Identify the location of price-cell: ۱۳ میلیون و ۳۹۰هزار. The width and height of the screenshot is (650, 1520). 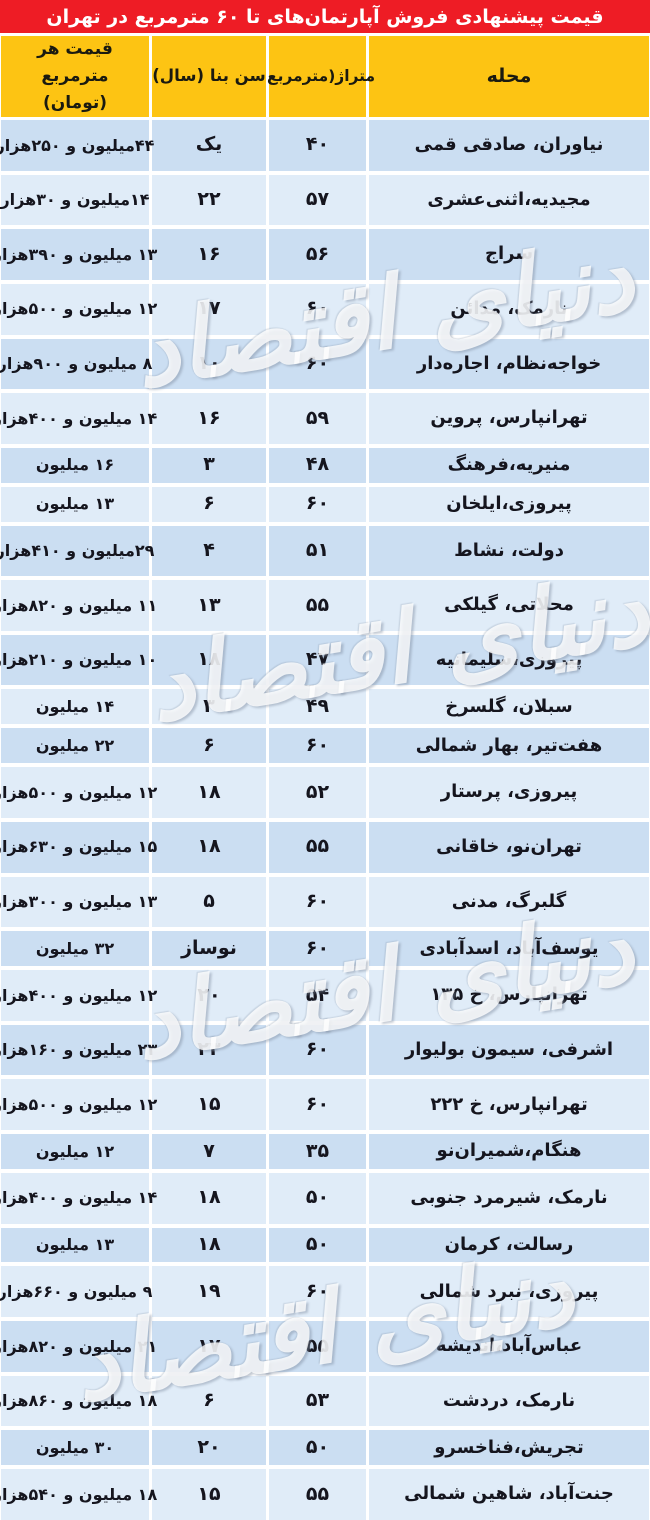
(78, 254).